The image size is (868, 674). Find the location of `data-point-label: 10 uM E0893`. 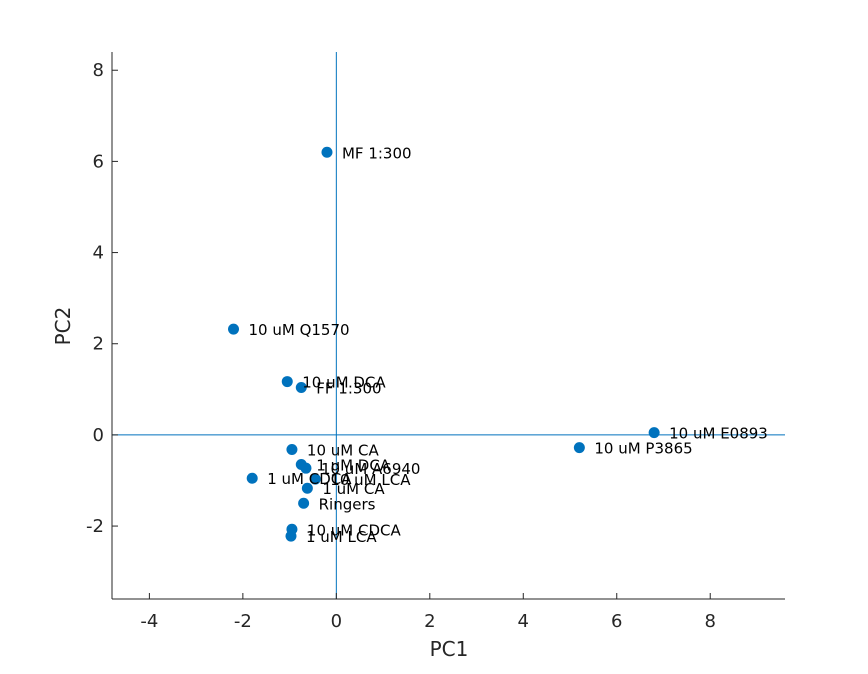

data-point-label: 10 uM E0893 is located at coordinates (718, 434).